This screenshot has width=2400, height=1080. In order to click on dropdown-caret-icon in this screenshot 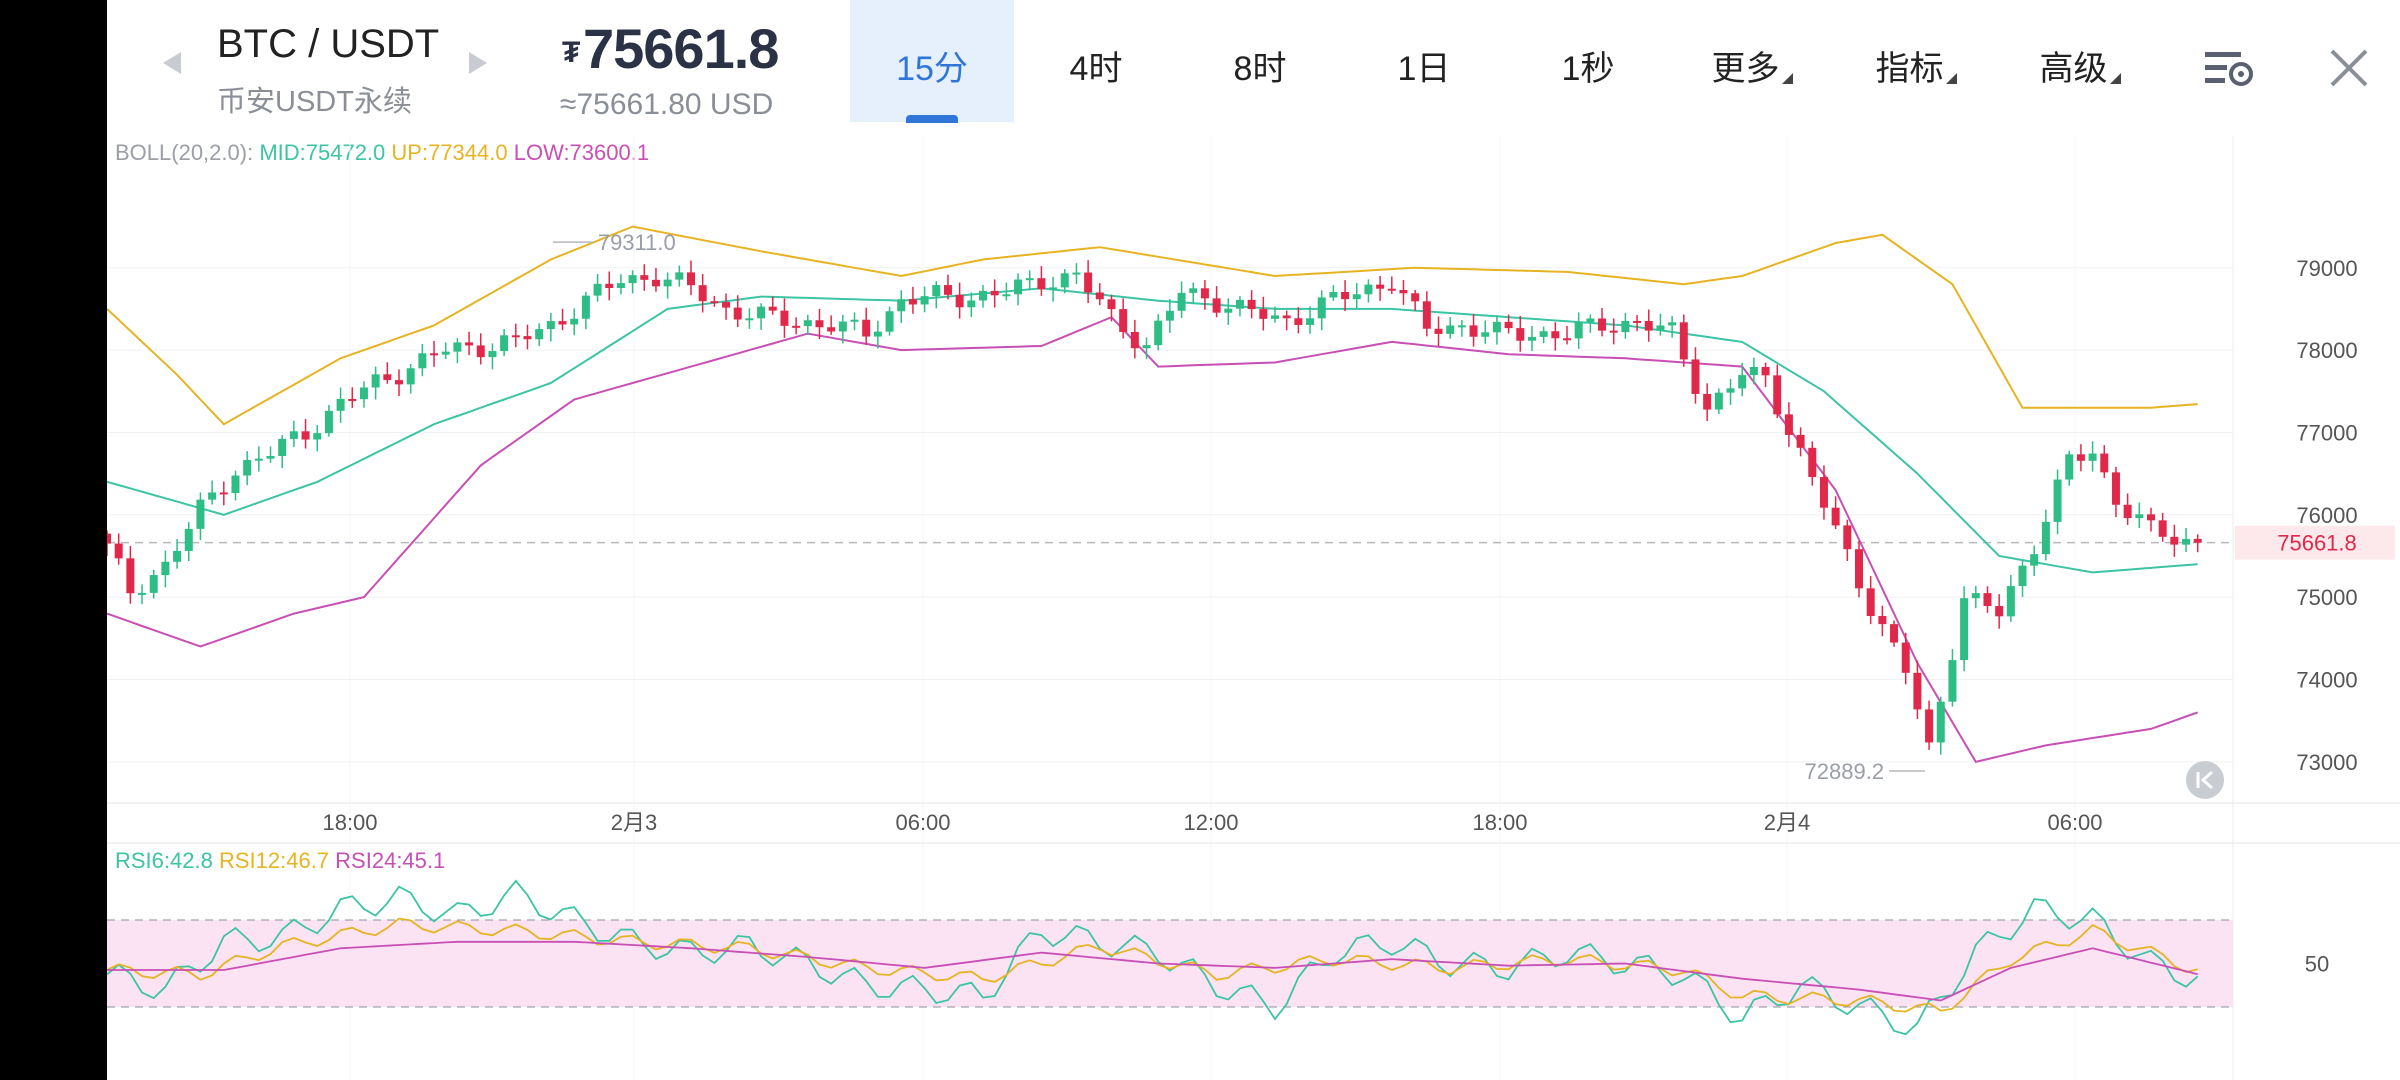, I will do `click(1951, 78)`.